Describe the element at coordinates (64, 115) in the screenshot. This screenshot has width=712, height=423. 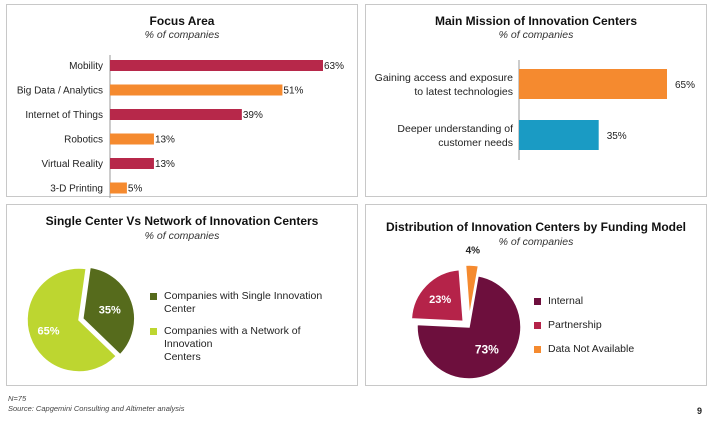
I see `focus-area-category-label: Internet of Things` at that location.